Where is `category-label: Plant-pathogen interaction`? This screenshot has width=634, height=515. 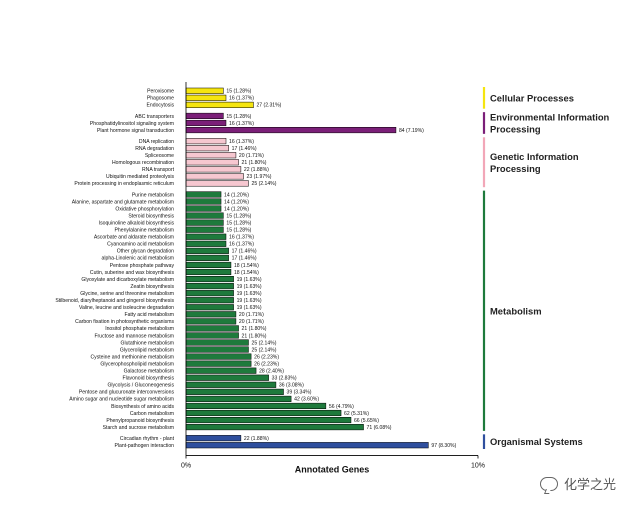
category-label: Plant-pathogen interaction is located at coordinates (145, 446).